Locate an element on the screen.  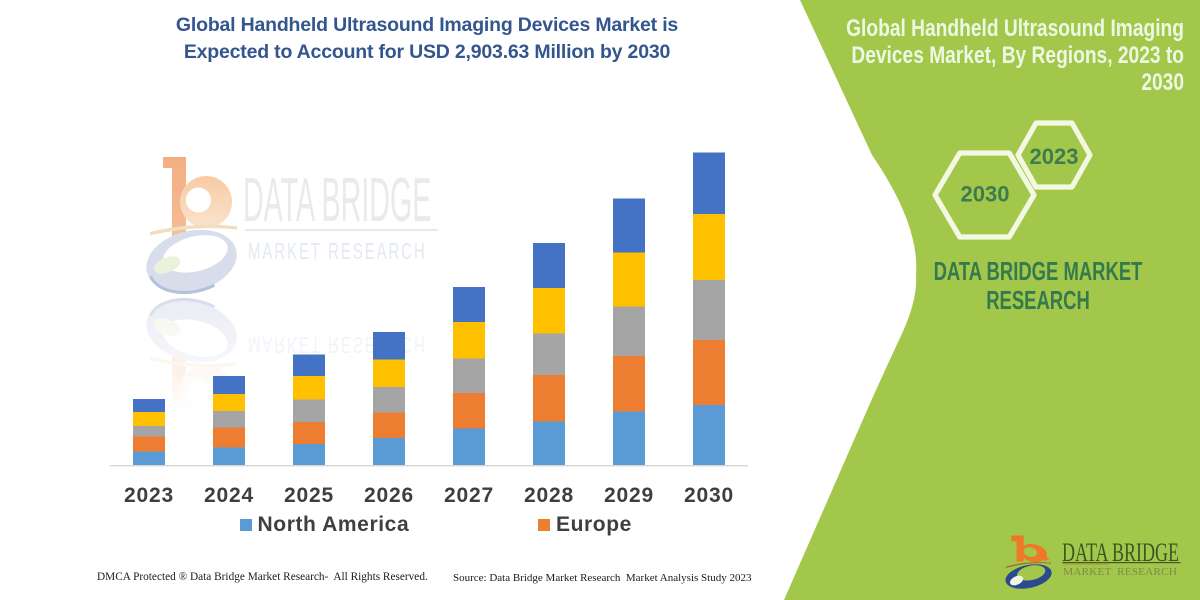
svg-text: 2030 is located at coordinates (985, 194).